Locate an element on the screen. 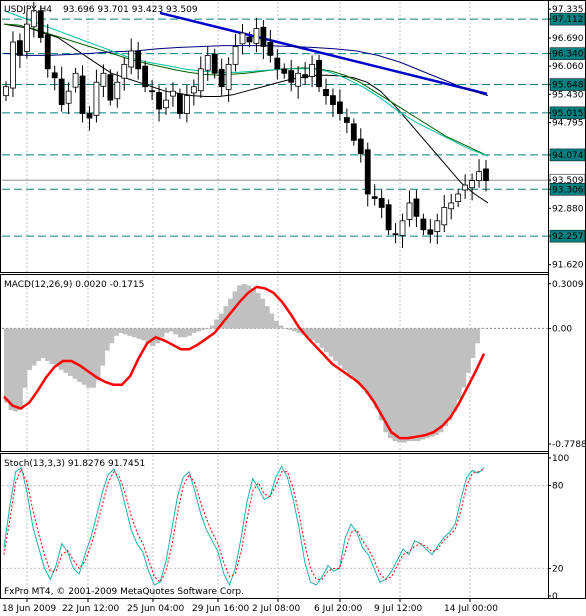  time-tick-label: 9 Jul 12:00 is located at coordinates (398, 609).